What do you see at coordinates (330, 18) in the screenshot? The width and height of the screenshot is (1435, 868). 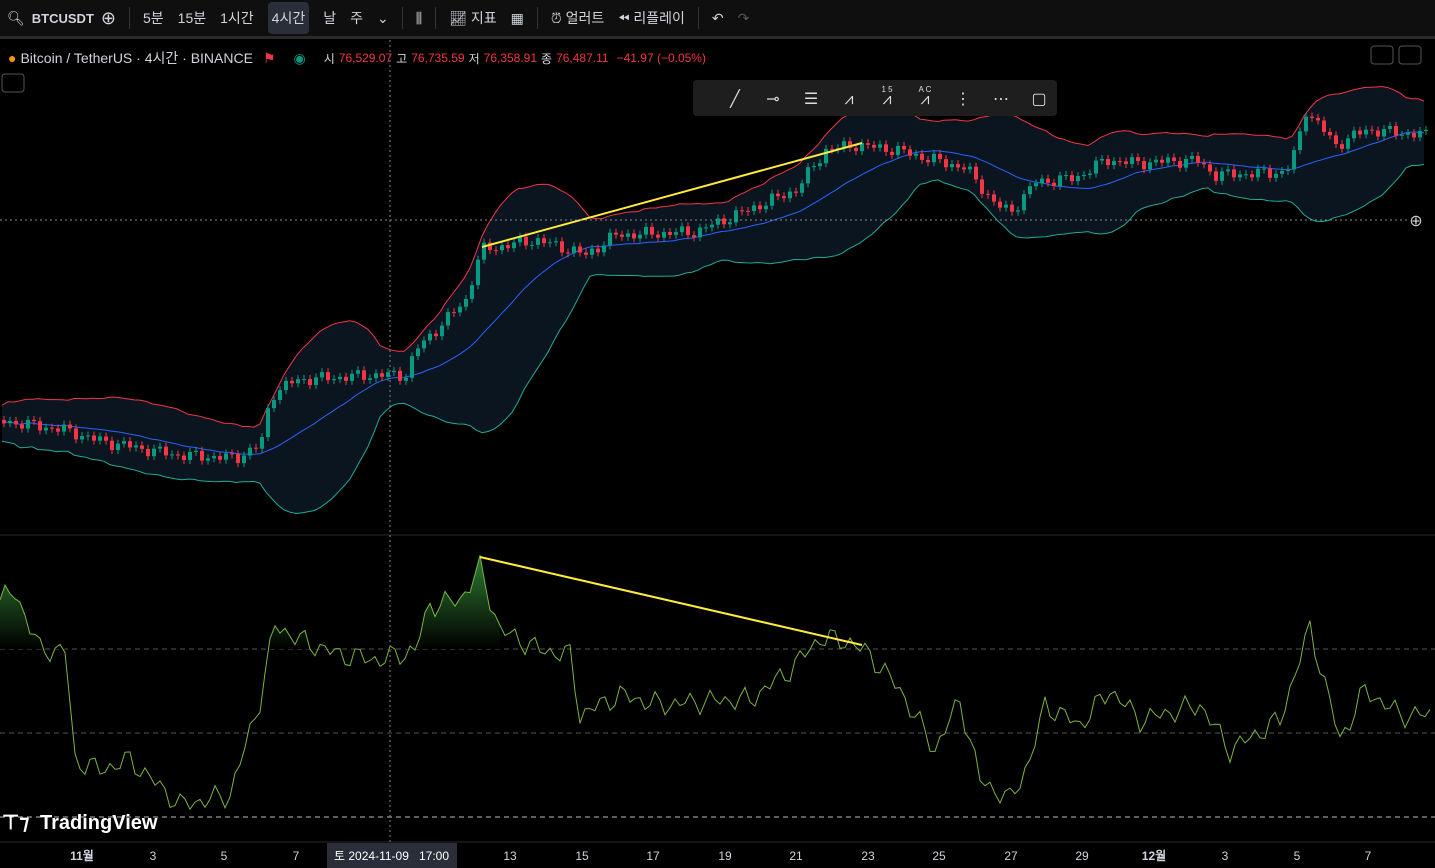 I see `interval: 날` at bounding box center [330, 18].